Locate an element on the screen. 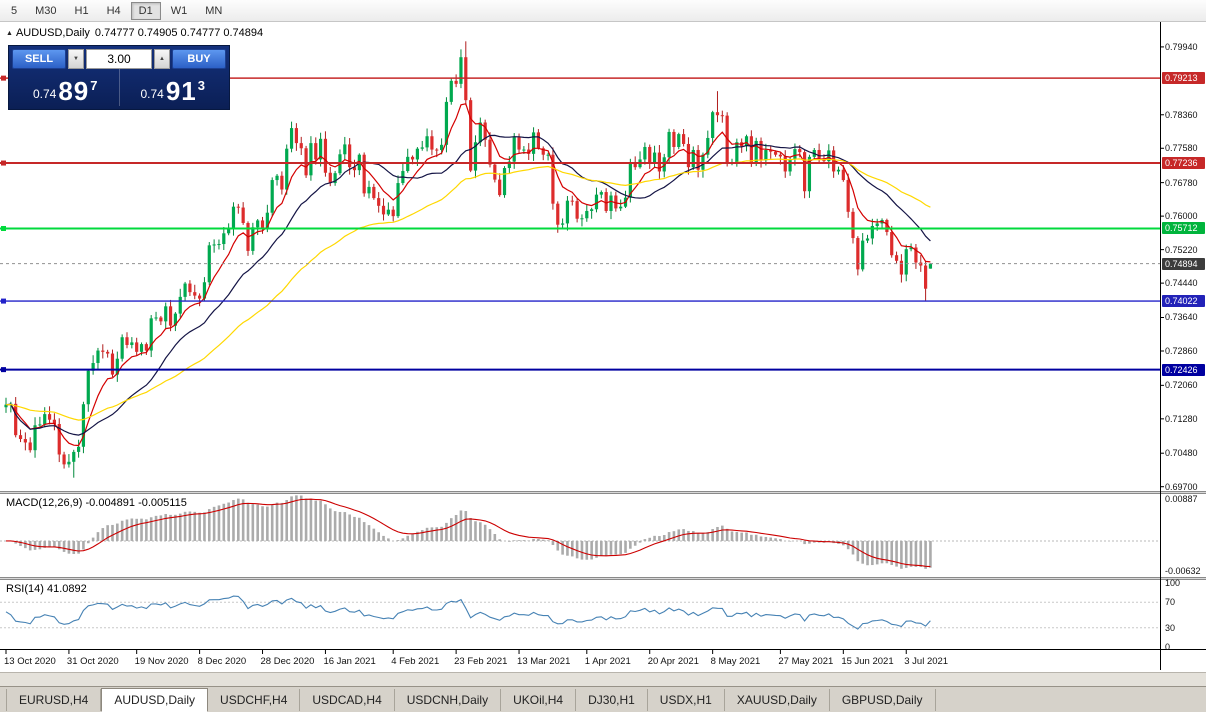 The width and height of the screenshot is (1206, 712). buy-price: 0.74 91 3 is located at coordinates (173, 87).